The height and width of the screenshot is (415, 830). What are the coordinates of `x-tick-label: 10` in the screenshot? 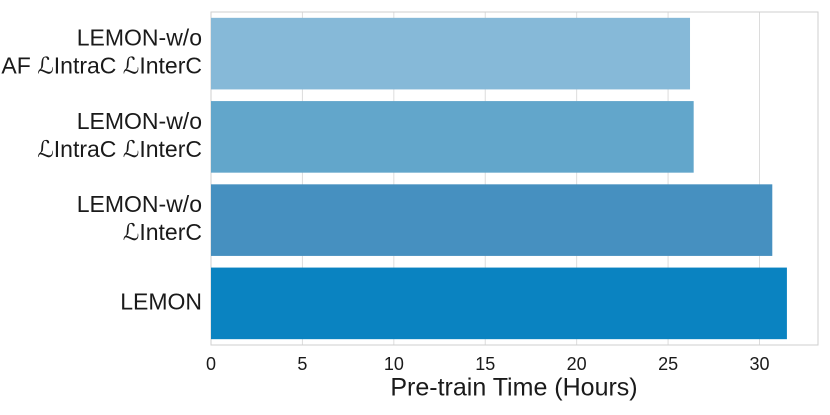 It's located at (394, 364).